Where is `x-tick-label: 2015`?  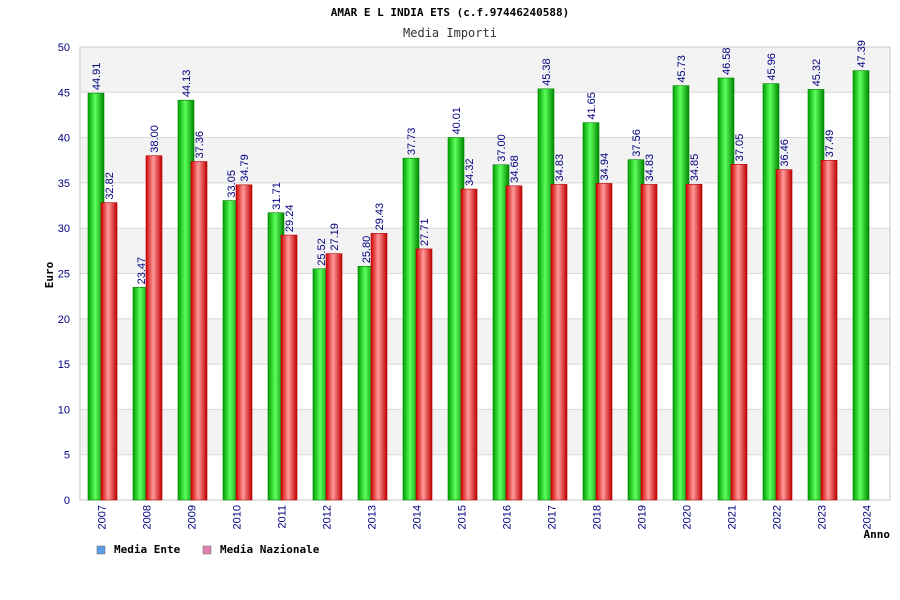
x-tick-label: 2015 is located at coordinates (463, 517).